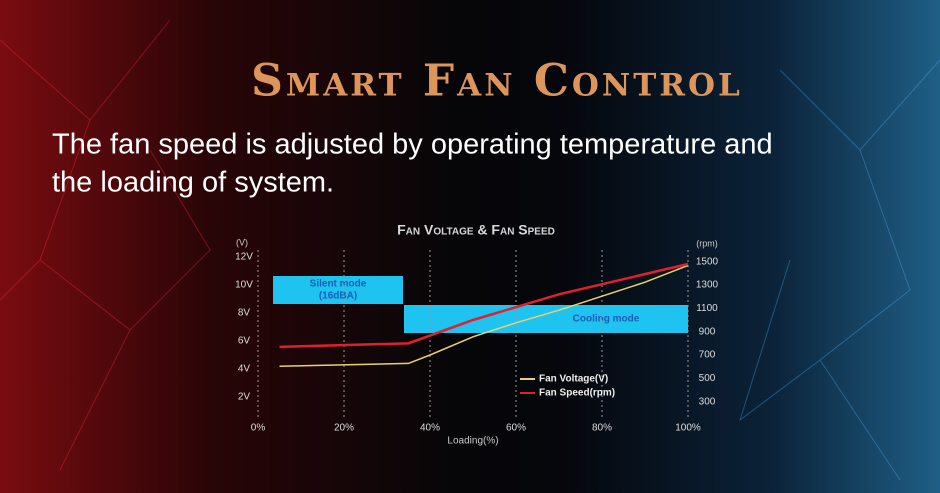 This screenshot has width=940, height=493. Describe the element at coordinates (258, 428) in the screenshot. I see `x-tick-label: 0%` at that location.